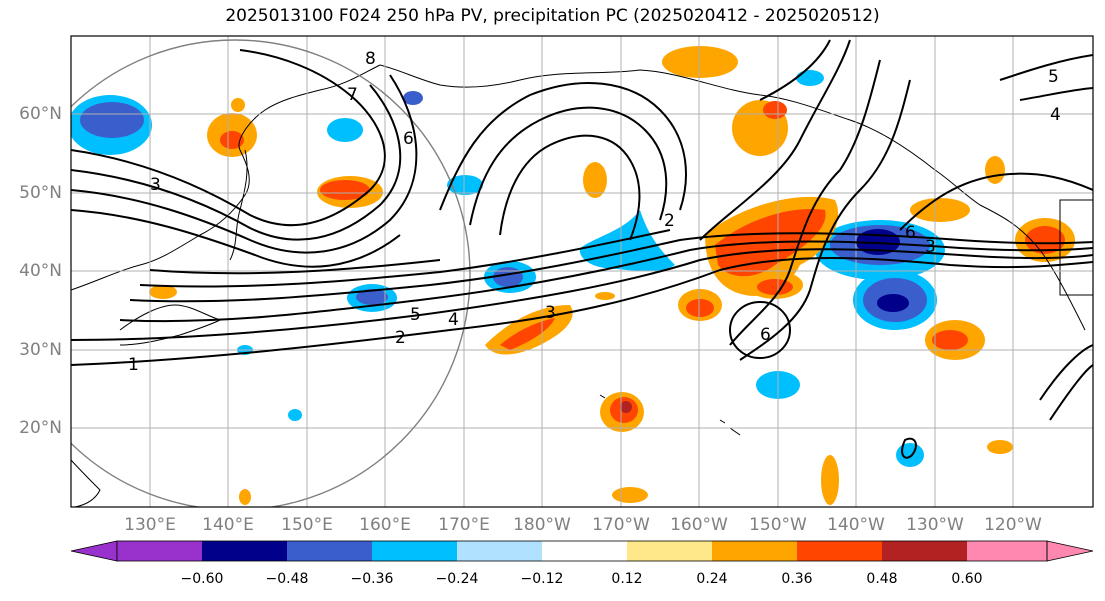 The height and width of the screenshot is (601, 1105). What do you see at coordinates (40, 114) in the screenshot?
I see `lat-label: 60°N` at bounding box center [40, 114].